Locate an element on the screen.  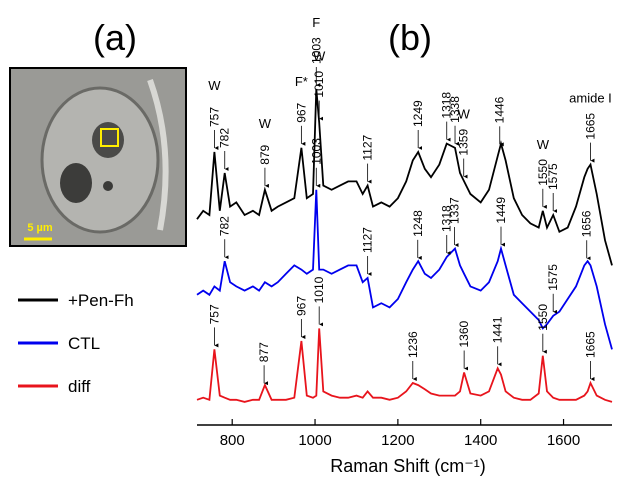
peak-note: F* is located at coordinates (301, 81).